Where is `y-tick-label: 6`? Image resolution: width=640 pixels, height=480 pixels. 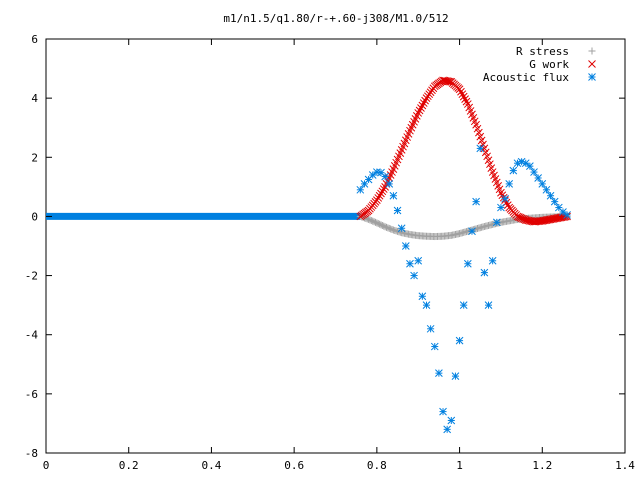 y-tick-label: 6 is located at coordinates (34, 39).